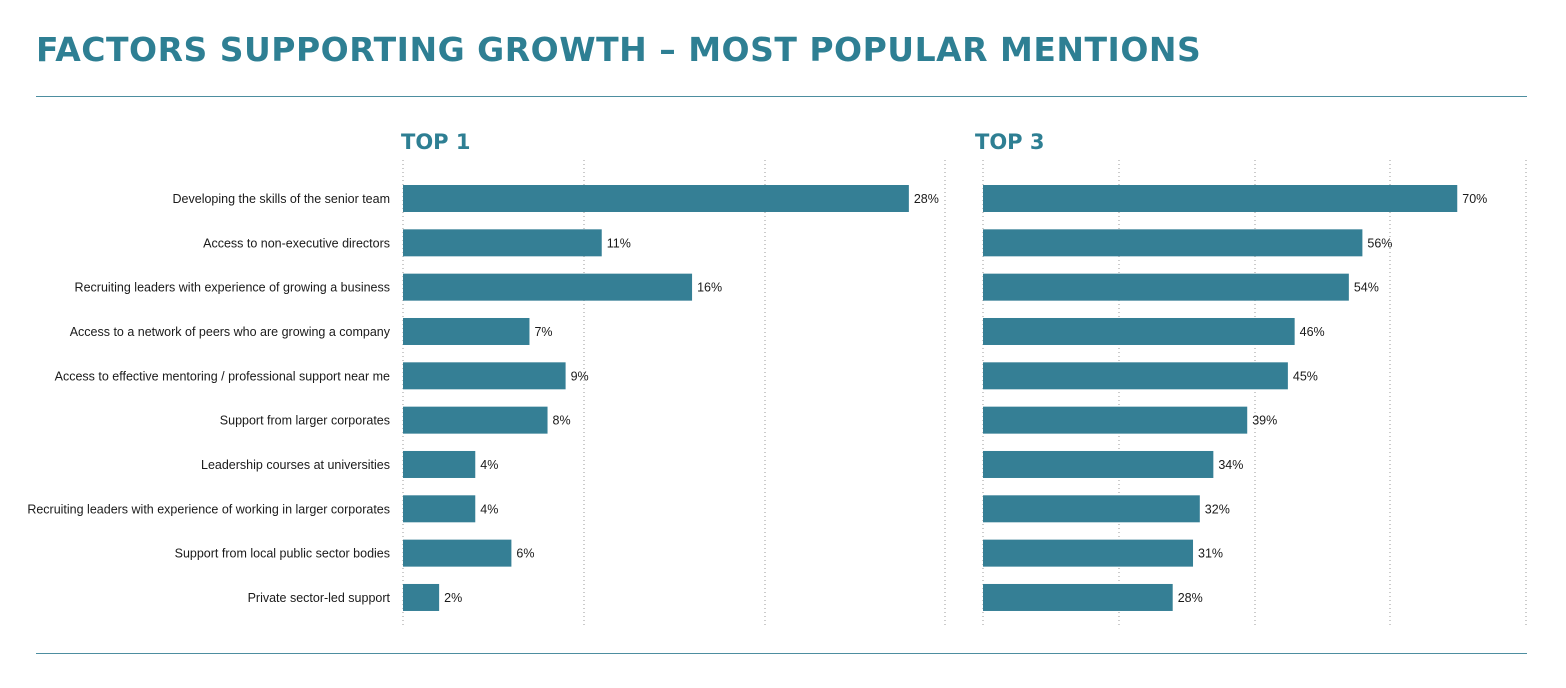 This screenshot has height=688, width=1566. What do you see at coordinates (543, 332) in the screenshot?
I see `top1-value-label-3: 7%` at bounding box center [543, 332].